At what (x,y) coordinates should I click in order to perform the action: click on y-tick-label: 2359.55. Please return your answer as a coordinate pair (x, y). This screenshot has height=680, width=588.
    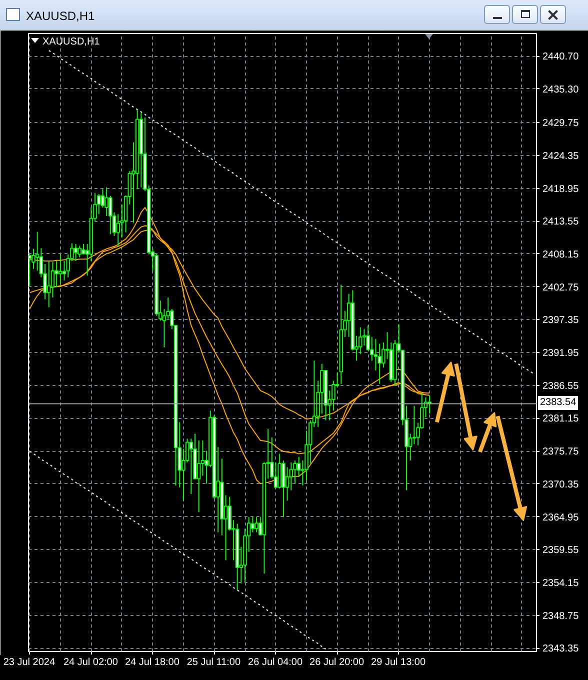
    Looking at the image, I should click on (561, 550).